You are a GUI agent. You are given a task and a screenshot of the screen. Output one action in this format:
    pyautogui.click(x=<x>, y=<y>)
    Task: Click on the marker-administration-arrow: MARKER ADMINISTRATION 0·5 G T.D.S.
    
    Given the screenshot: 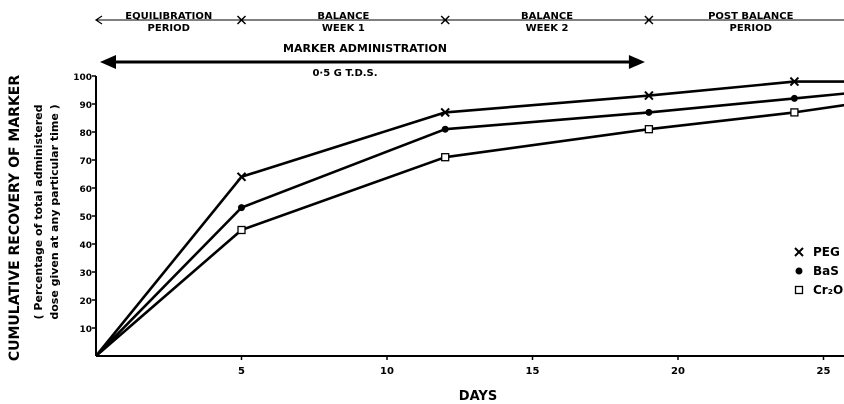 What is the action you would take?
    pyautogui.click(x=372, y=60)
    